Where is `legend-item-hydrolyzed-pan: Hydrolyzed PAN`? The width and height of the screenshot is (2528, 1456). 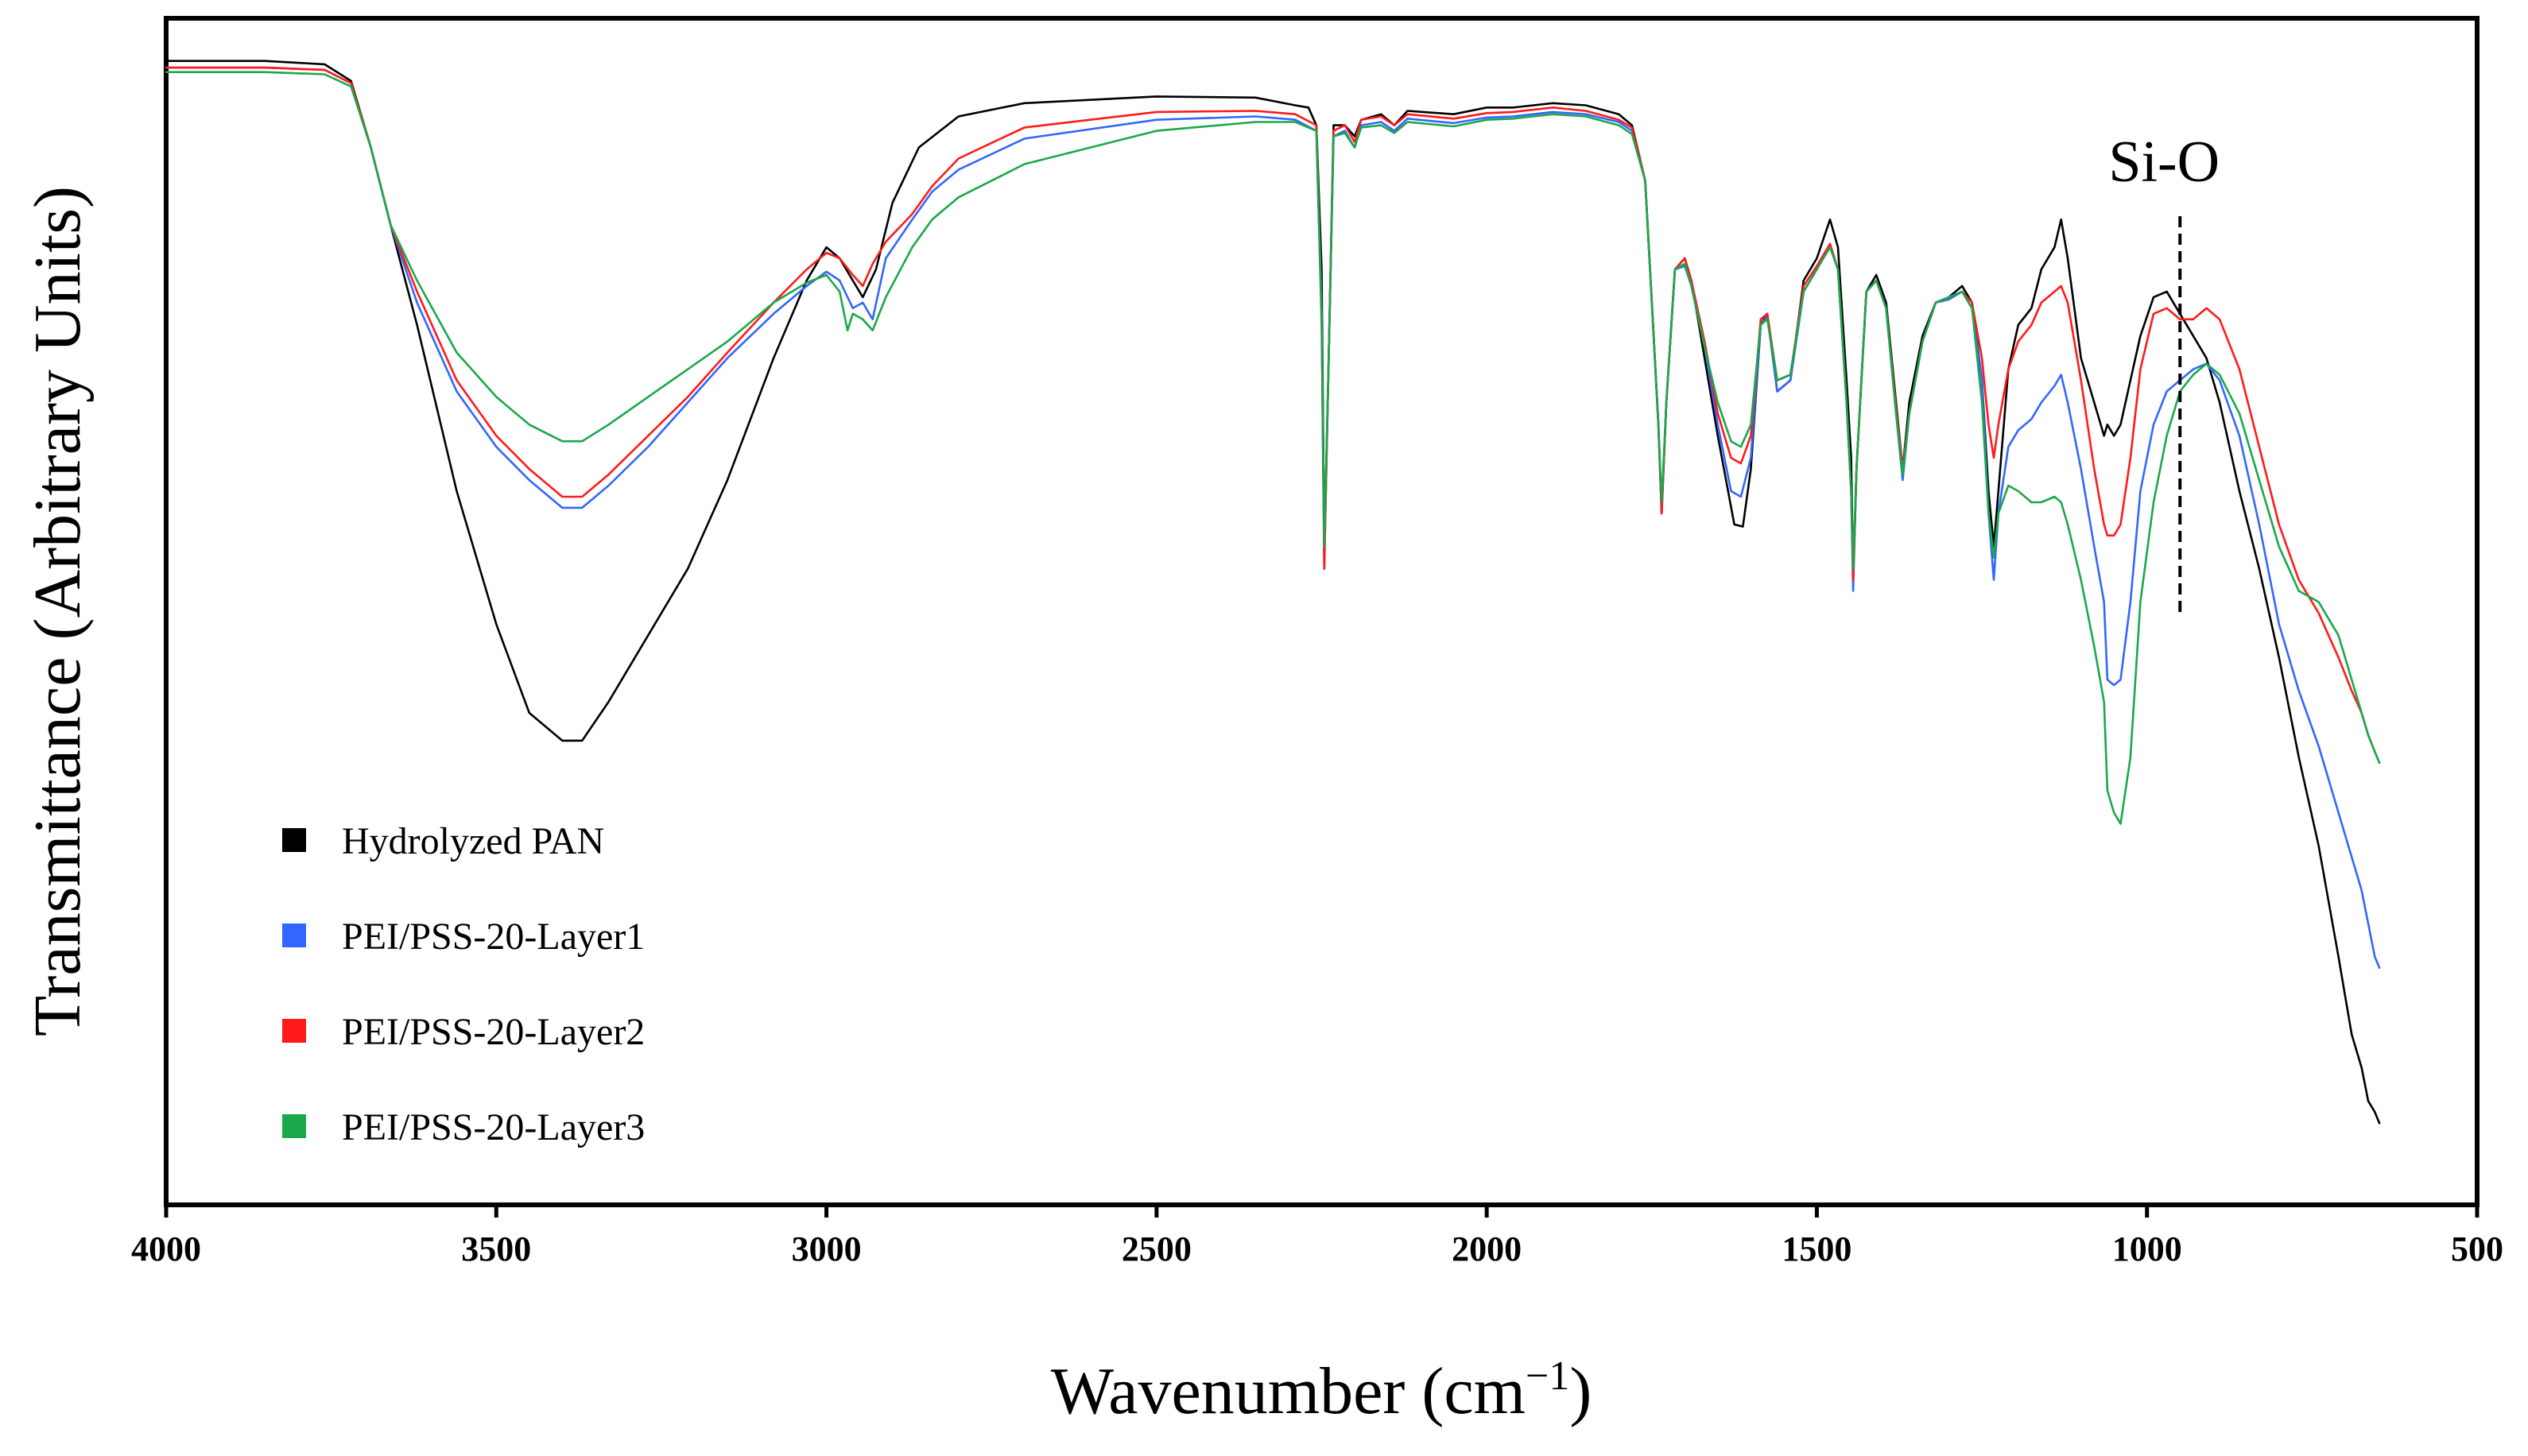 legend-item-hydrolyzed-pan: Hydrolyzed PAN is located at coordinates (443, 841).